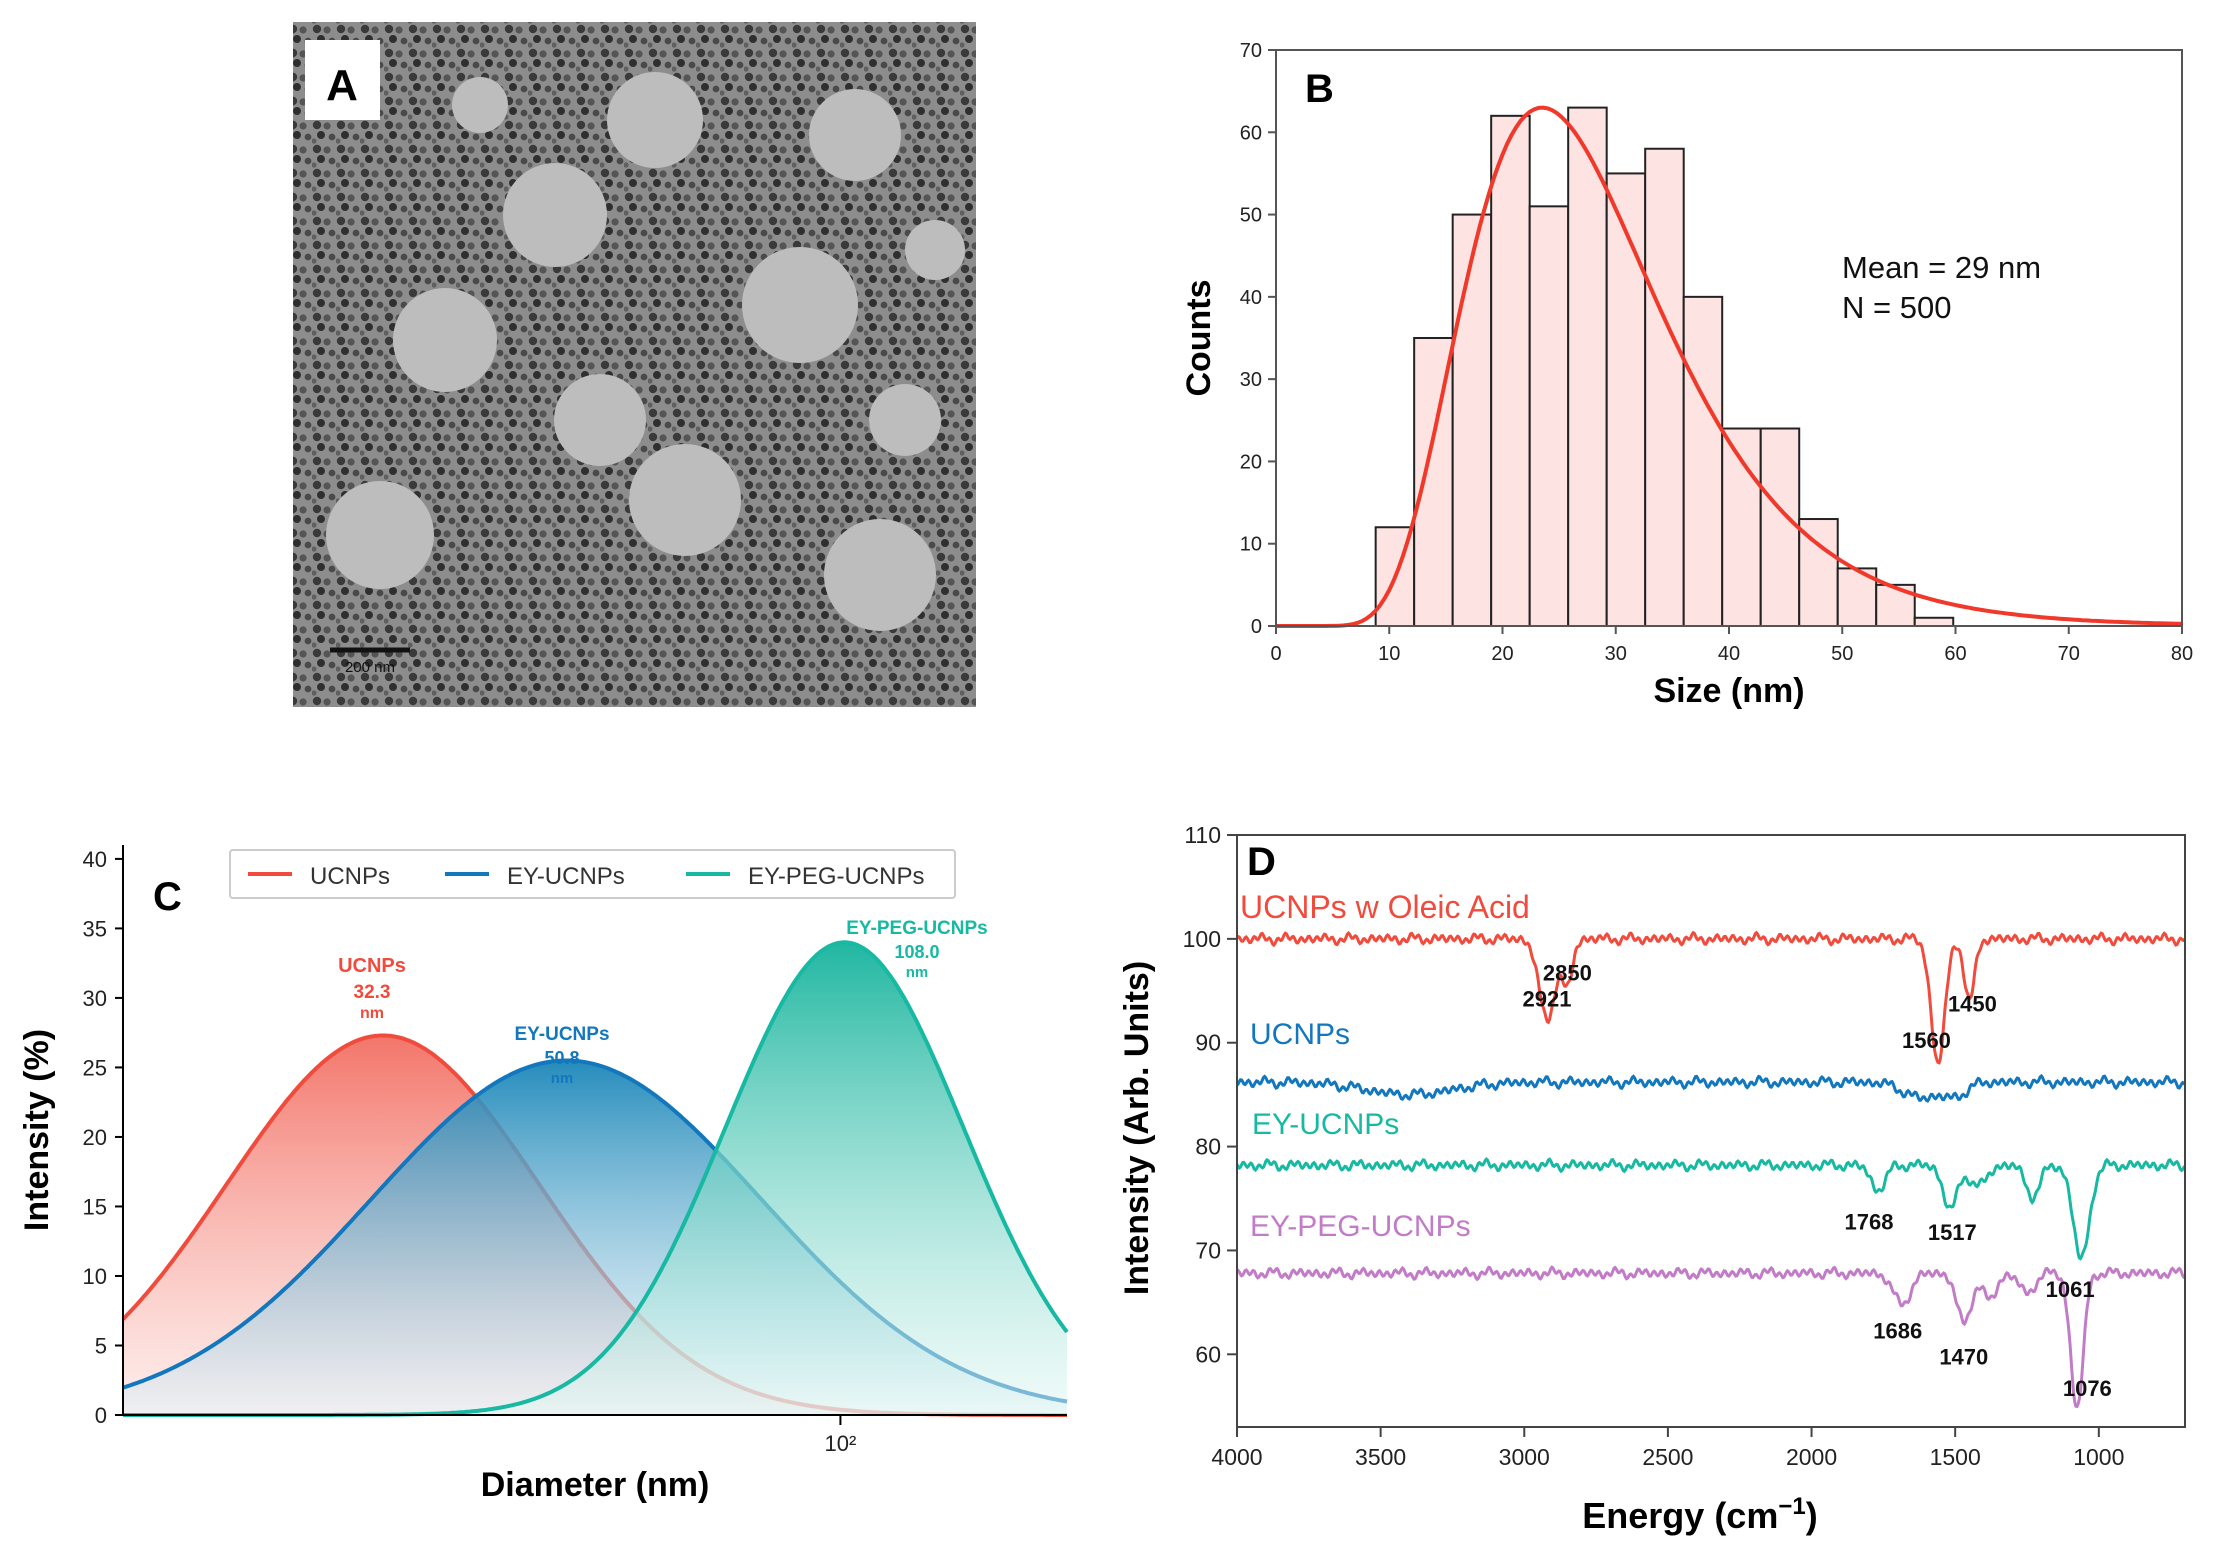 This screenshot has width=2215, height=1555. Describe the element at coordinates (1711, 1088) in the screenshot. I see `spectrum-ucnps` at that location.